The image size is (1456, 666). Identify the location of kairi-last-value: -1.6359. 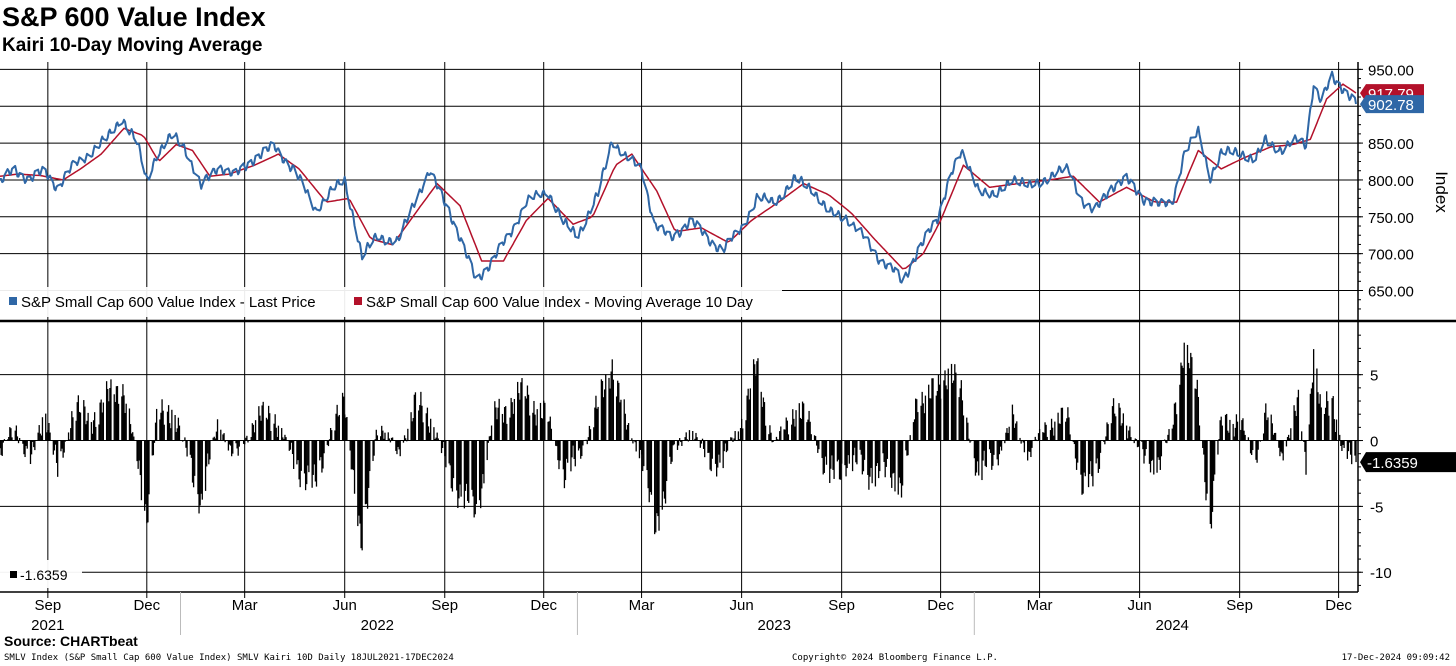
(1392, 463).